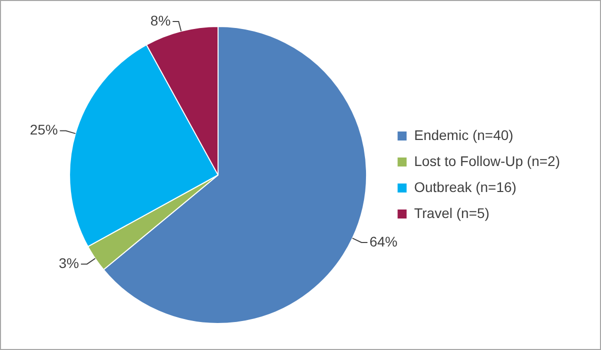 The image size is (601, 350). Describe the element at coordinates (464, 134) in the screenshot. I see `legend-label: Endemic (n=40)` at that location.